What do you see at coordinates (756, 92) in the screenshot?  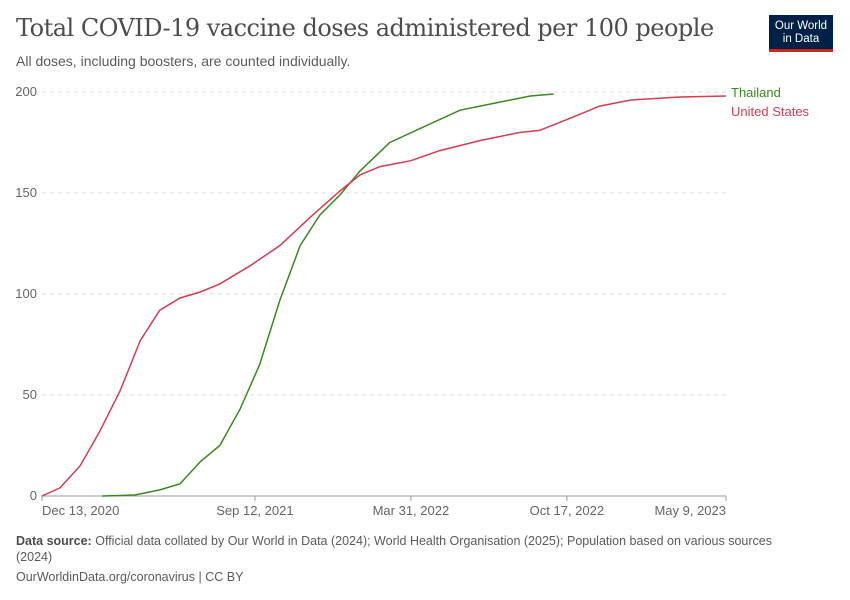 I see `legend-label: Thailand` at bounding box center [756, 92].